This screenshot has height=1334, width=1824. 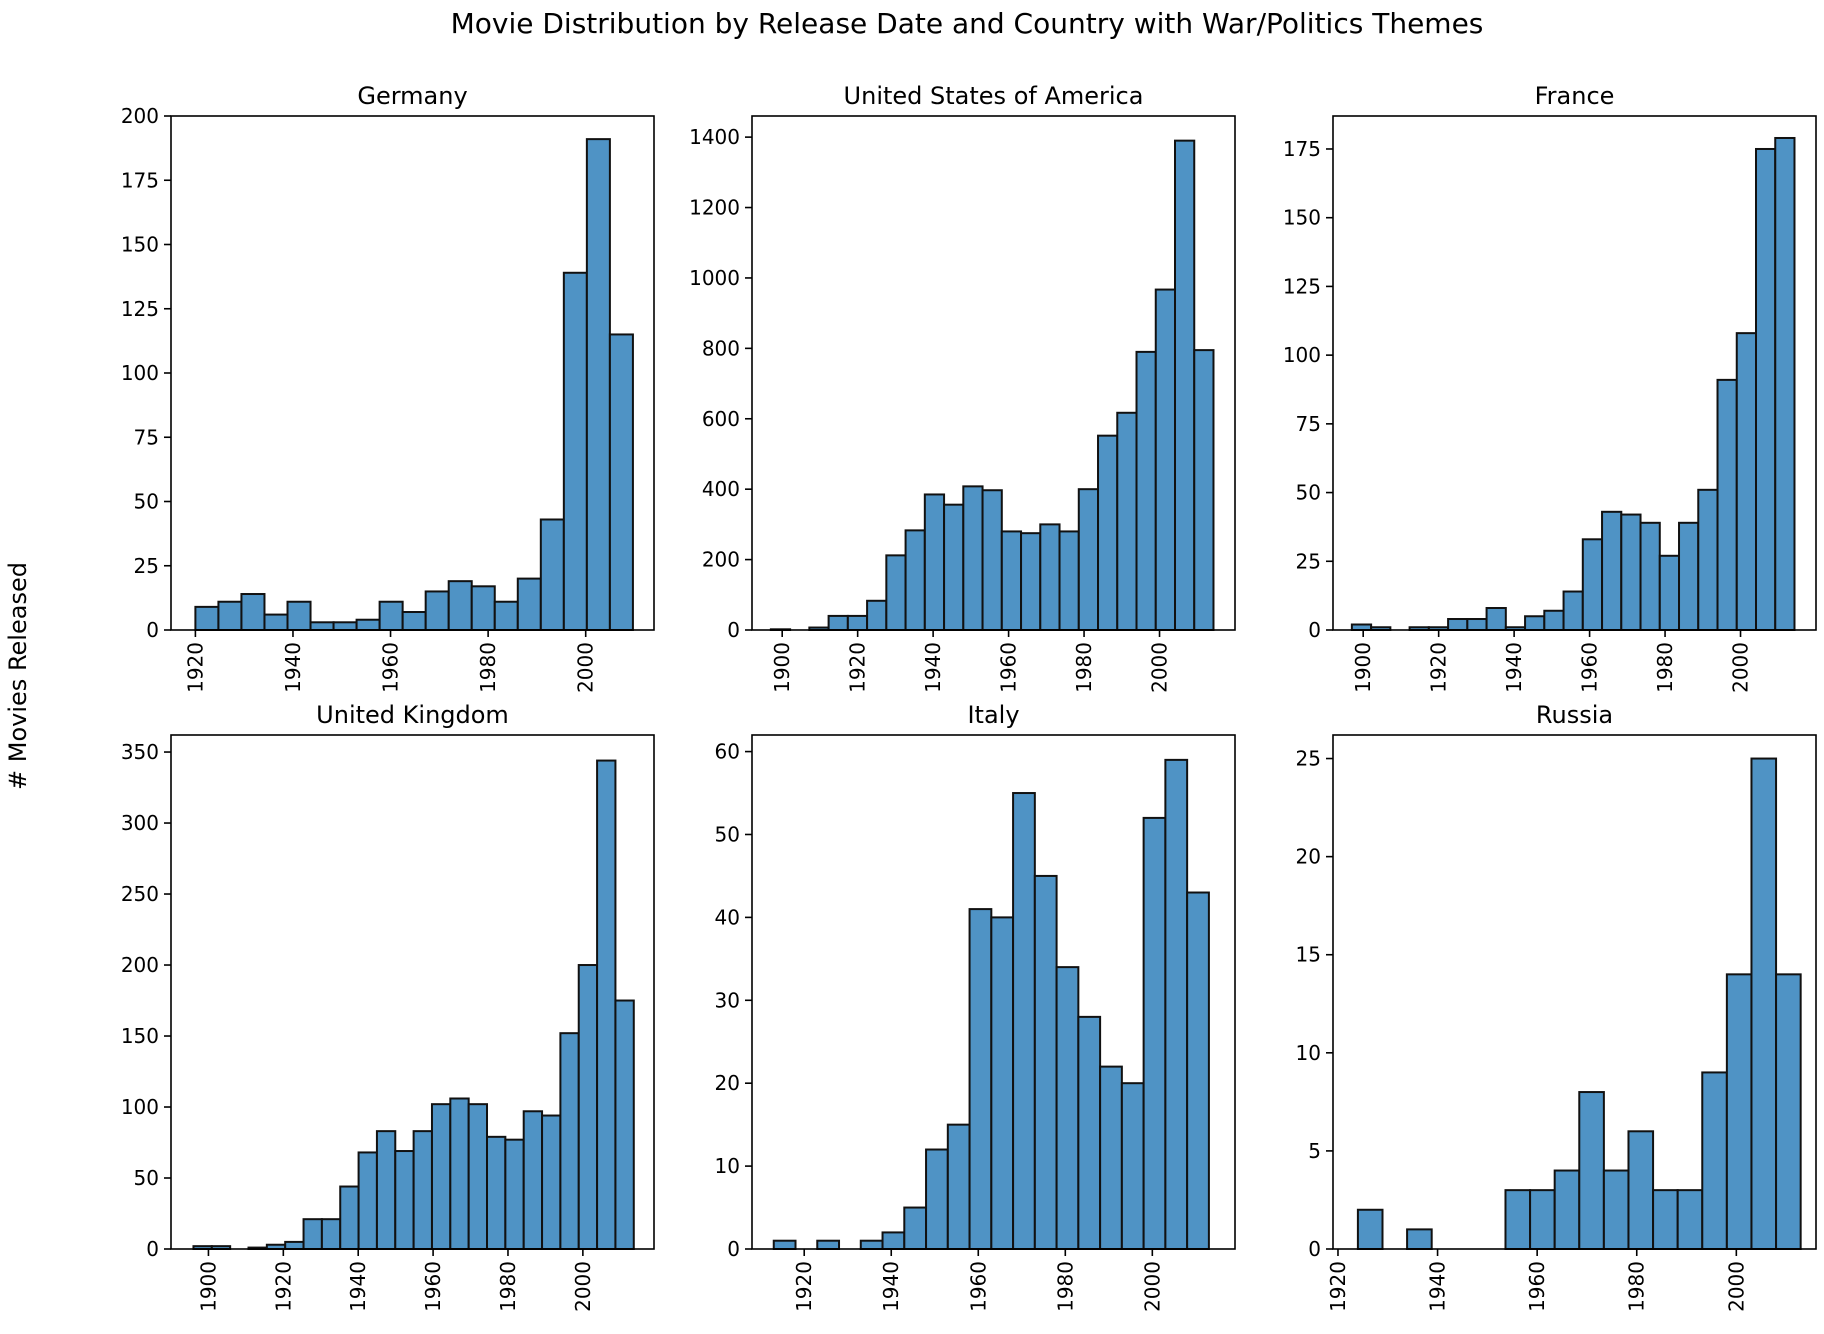 What do you see at coordinates (727, 1000) in the screenshot?
I see `y-tick-label: 30` at bounding box center [727, 1000].